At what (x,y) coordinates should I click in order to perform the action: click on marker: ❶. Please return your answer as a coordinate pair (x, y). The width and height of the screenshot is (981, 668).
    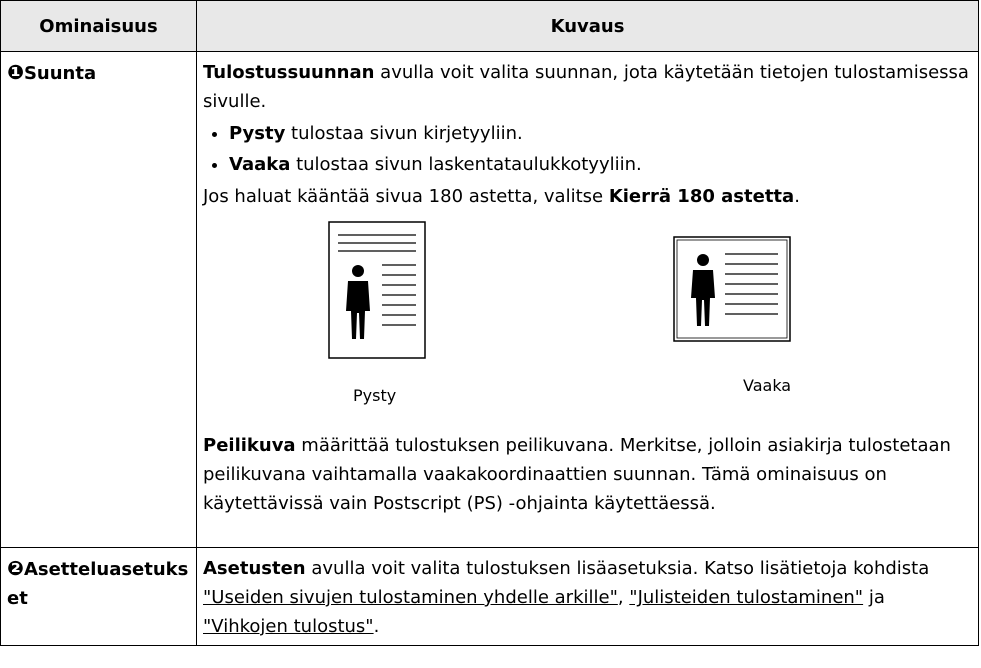
    Looking at the image, I should click on (15, 72).